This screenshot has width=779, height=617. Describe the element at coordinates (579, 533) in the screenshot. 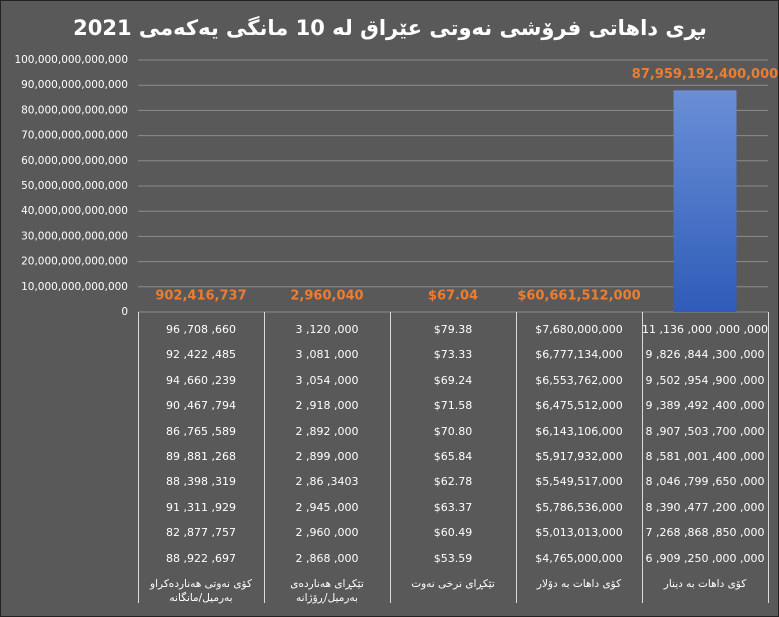

I see `table-cell: $5,013,013,000` at that location.